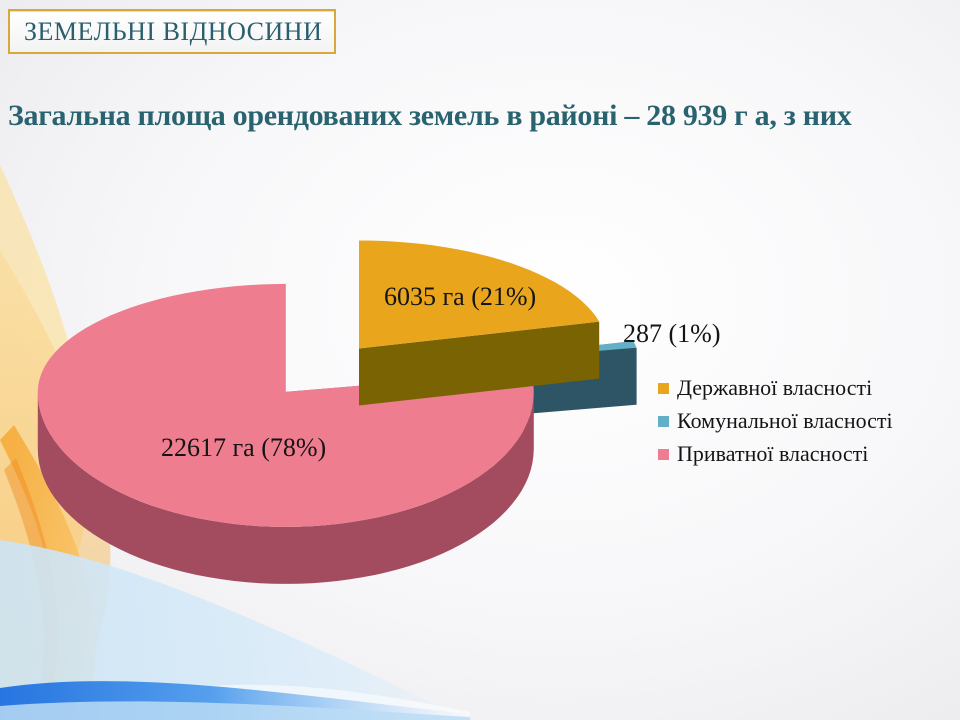 This screenshot has width=960, height=720. I want to click on legend-label-communal: Комунальної власності, so click(785, 420).